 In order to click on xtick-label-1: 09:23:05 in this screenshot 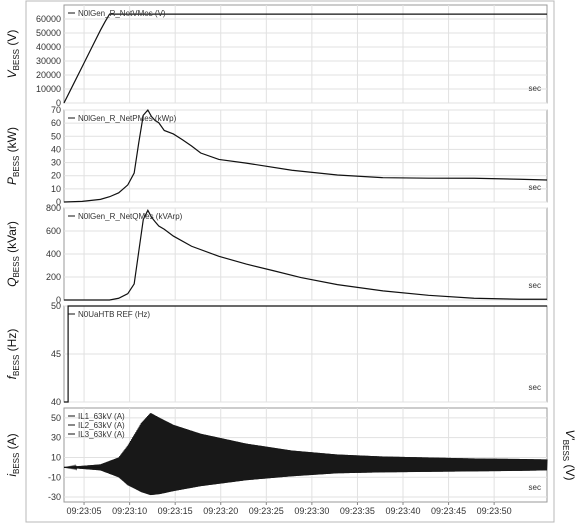, I will do `click(84, 511)`.